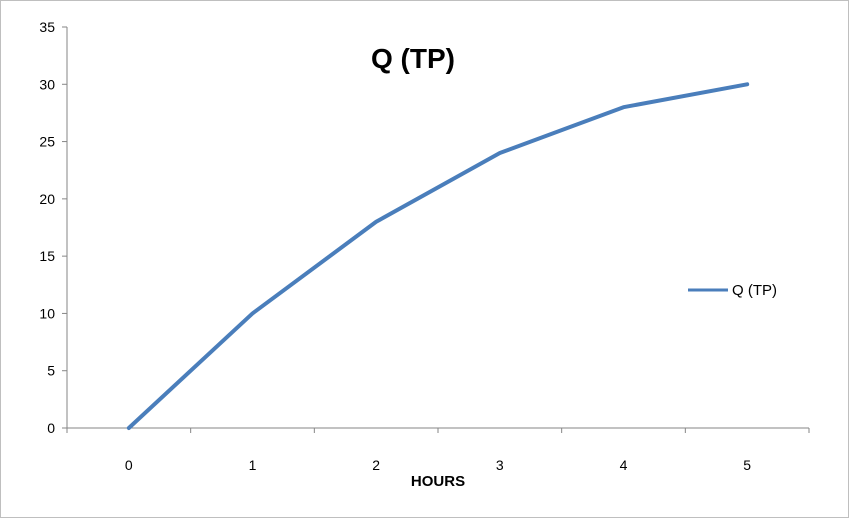 This screenshot has width=849, height=519. Describe the element at coordinates (47, 84) in the screenshot. I see `y-tick-label: 30` at that location.